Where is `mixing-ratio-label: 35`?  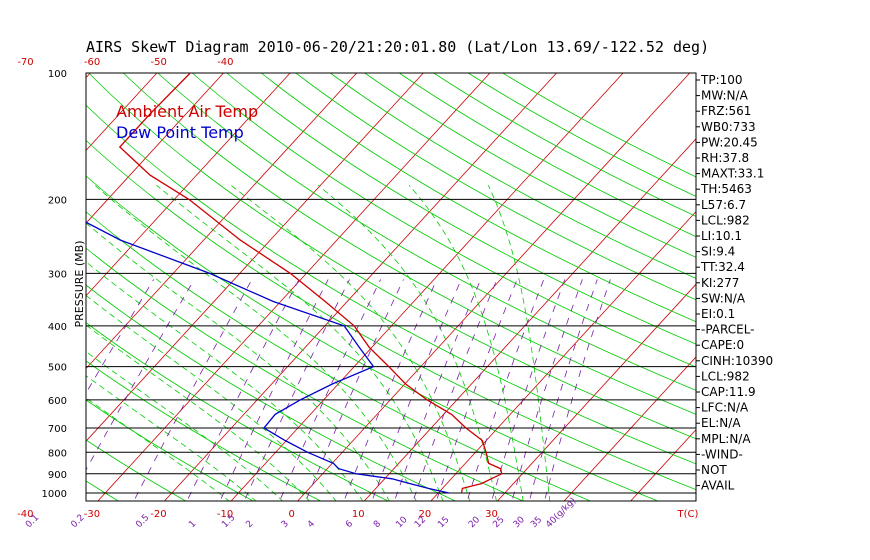
mixing-ratio-label: 35 is located at coordinates (536, 522).